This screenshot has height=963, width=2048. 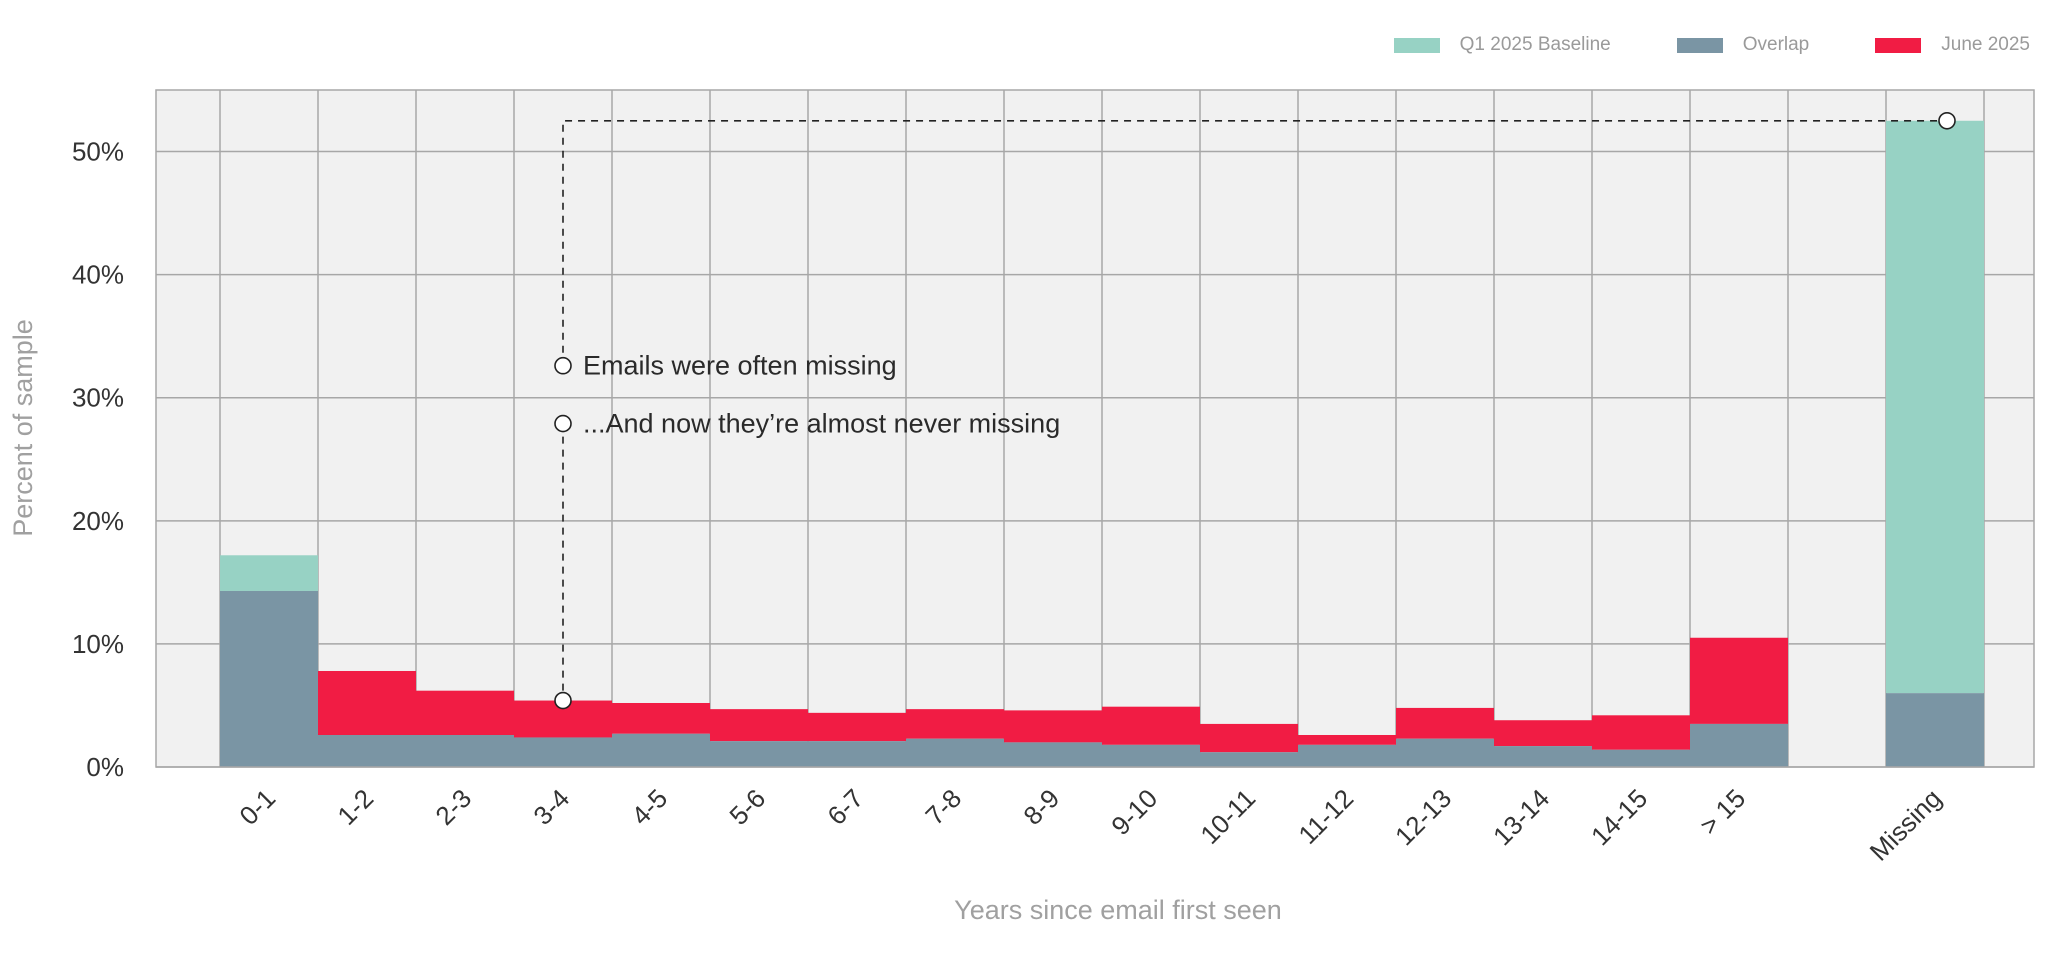 What do you see at coordinates (1619, 817) in the screenshot?
I see `x-tick-label: 14-15` at bounding box center [1619, 817].